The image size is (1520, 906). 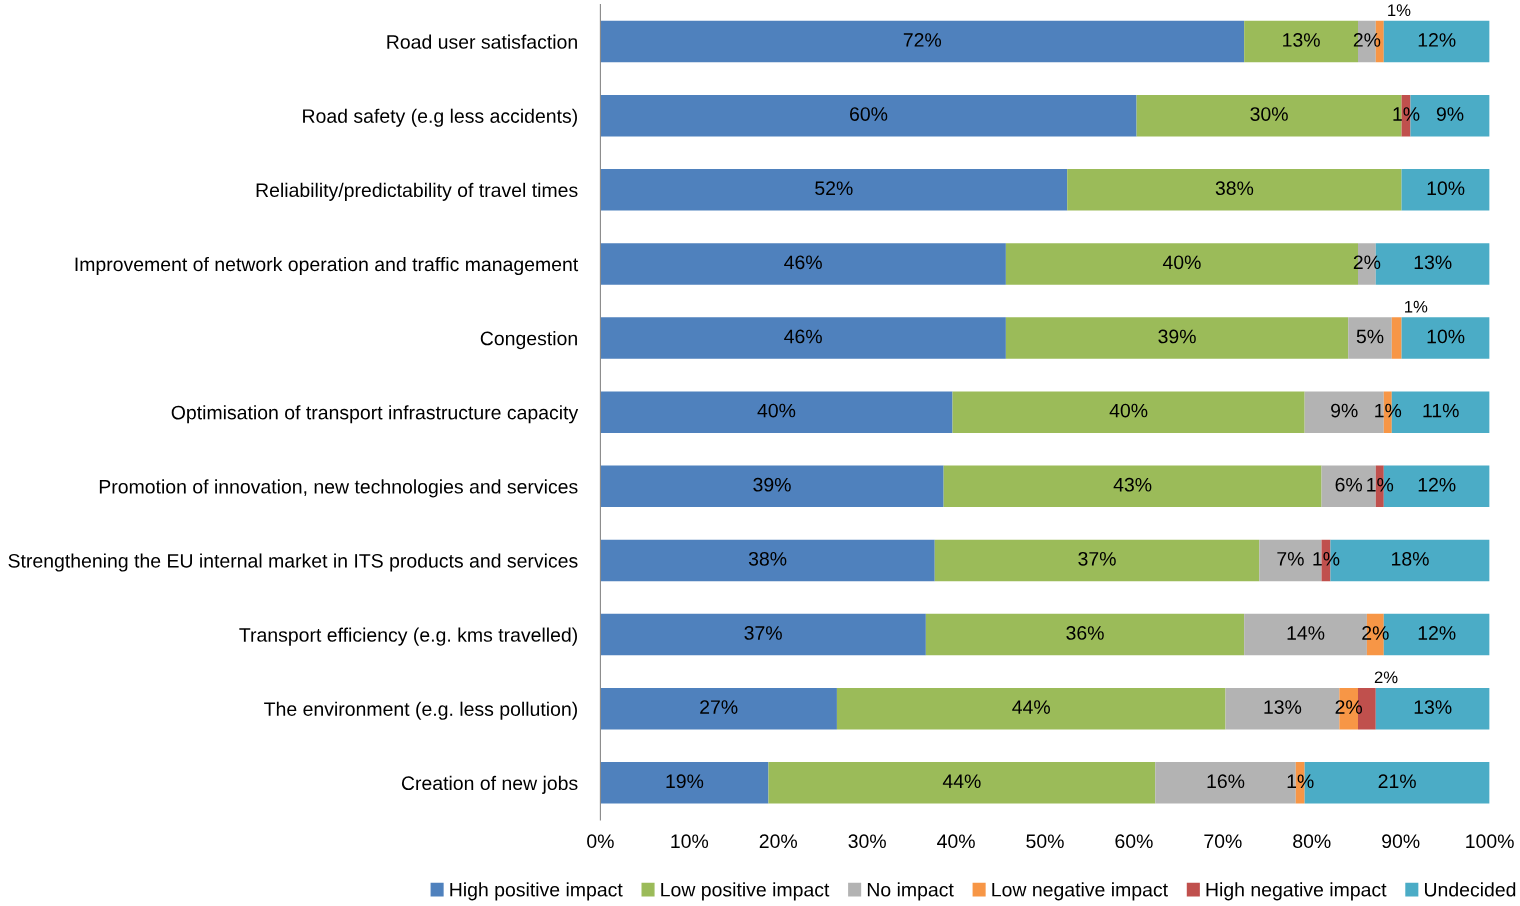 I want to click on x-tick-label: 90%, so click(x=1401, y=841).